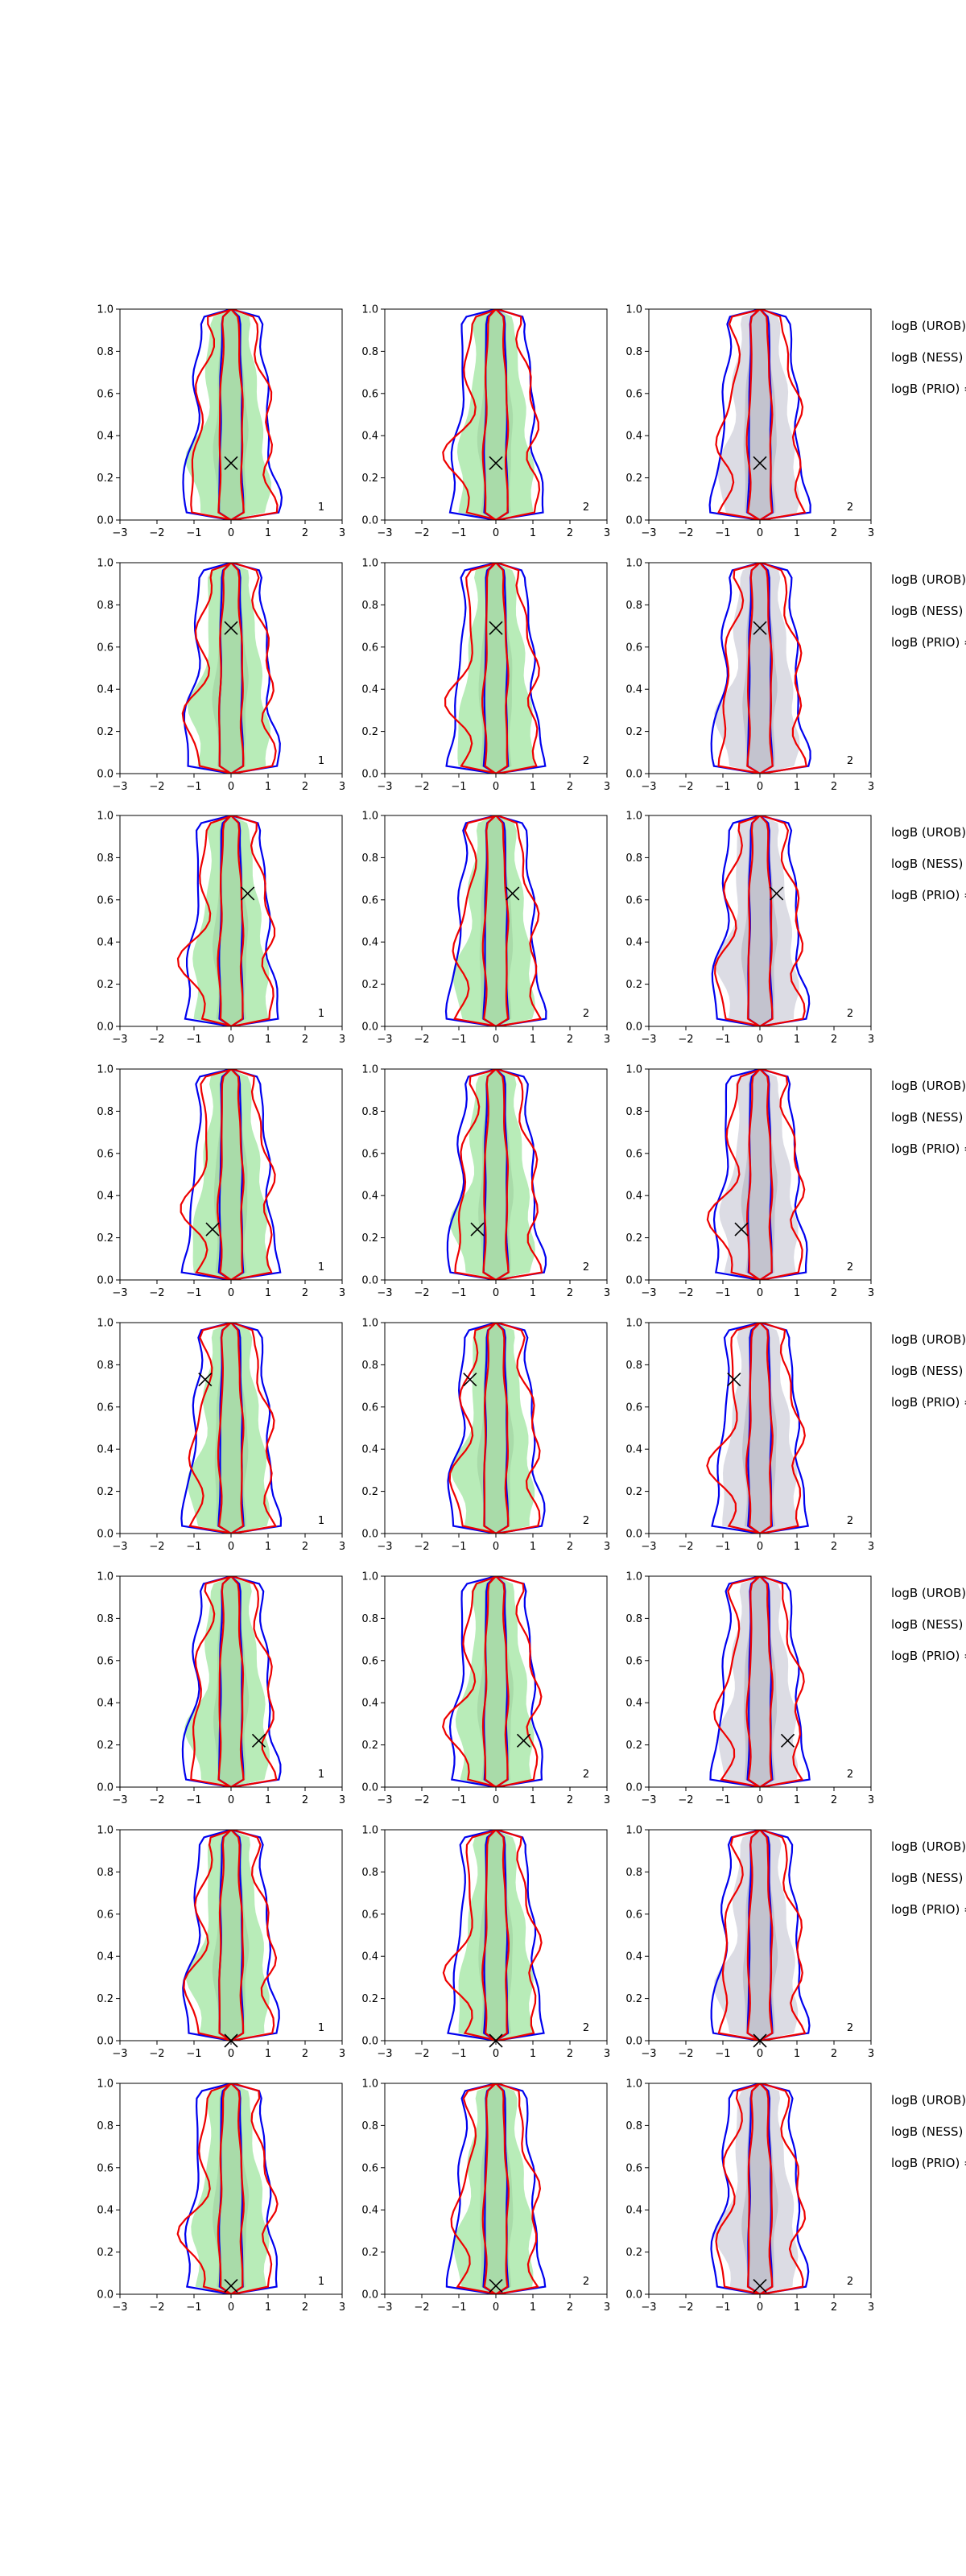 This screenshot has width=966, height=2576. What do you see at coordinates (749, 1436) in the screenshot?
I see `panel-r5-c3: −3 −2 −1 0 1 2 3 0.0 0.2 0.4 0.6 0.8 1.0 2` at bounding box center [749, 1436].